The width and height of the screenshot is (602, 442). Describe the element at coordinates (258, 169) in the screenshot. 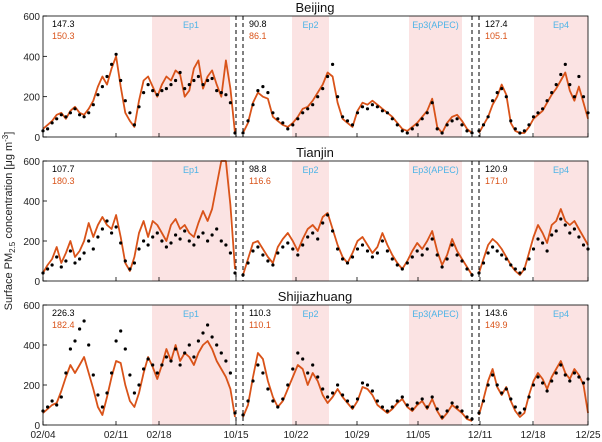

I see `stat-observed: 98.8` at that location.